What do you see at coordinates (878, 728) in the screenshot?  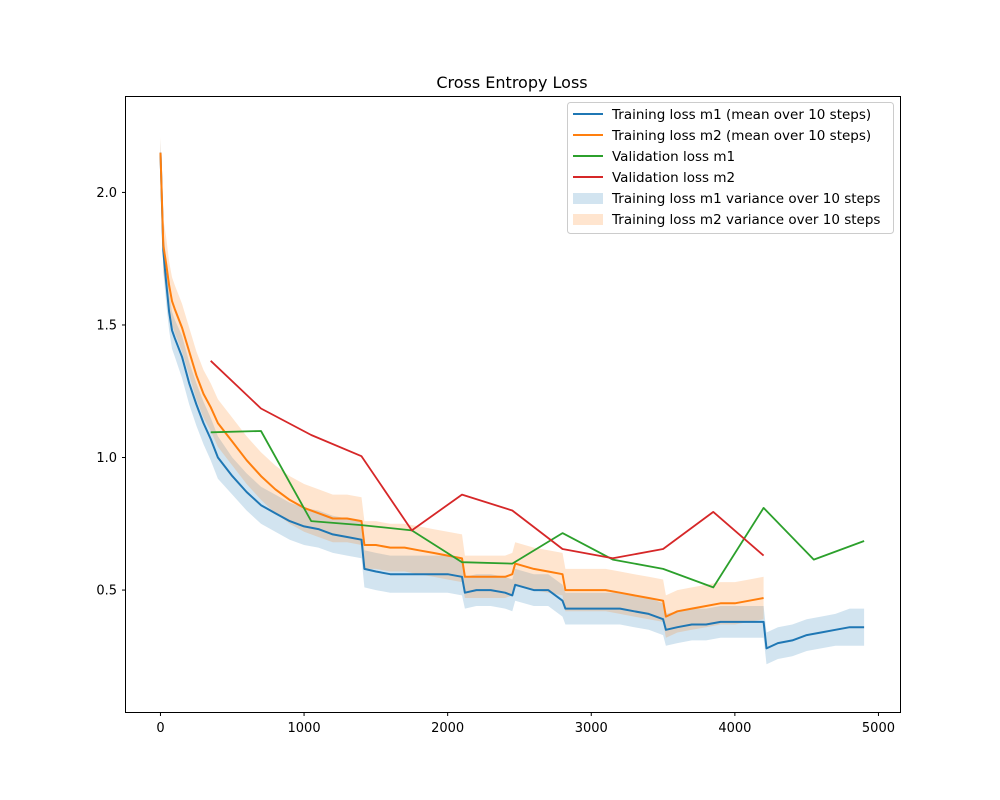 I see `x-tick-label: 5000` at bounding box center [878, 728].